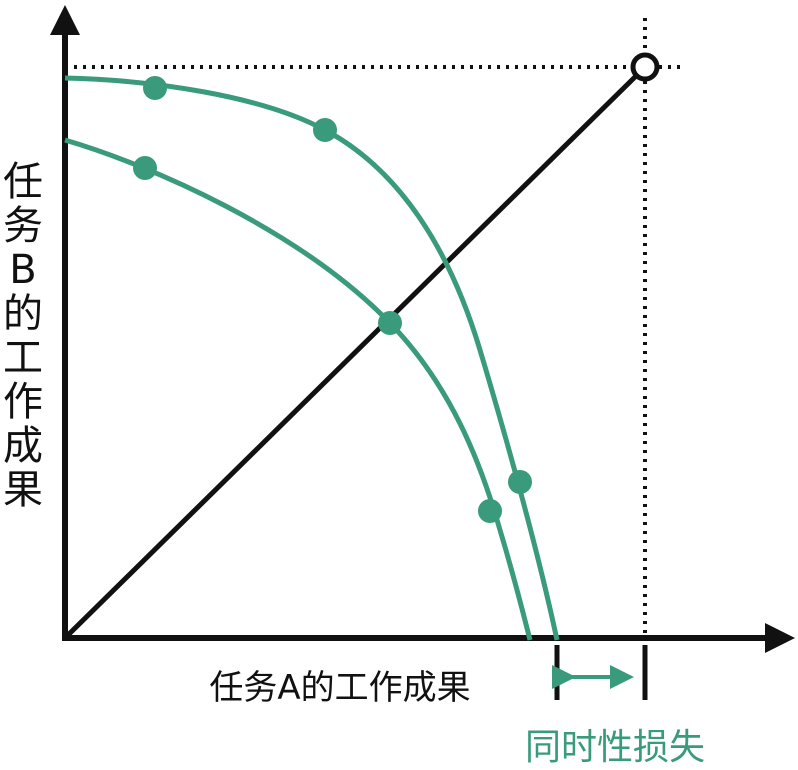 The width and height of the screenshot is (798, 770). Describe the element at coordinates (23, 336) in the screenshot. I see `y-axis-label: 任务B的工作成果` at that location.